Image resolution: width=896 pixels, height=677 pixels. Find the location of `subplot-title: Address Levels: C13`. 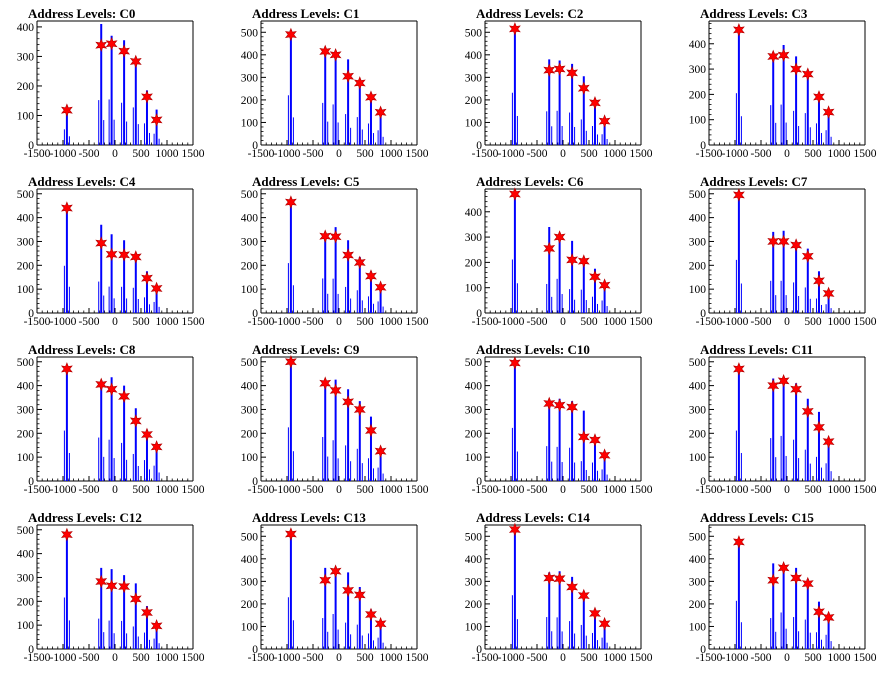

subplot-title: Address Levels: C13 is located at coordinates (309, 517).